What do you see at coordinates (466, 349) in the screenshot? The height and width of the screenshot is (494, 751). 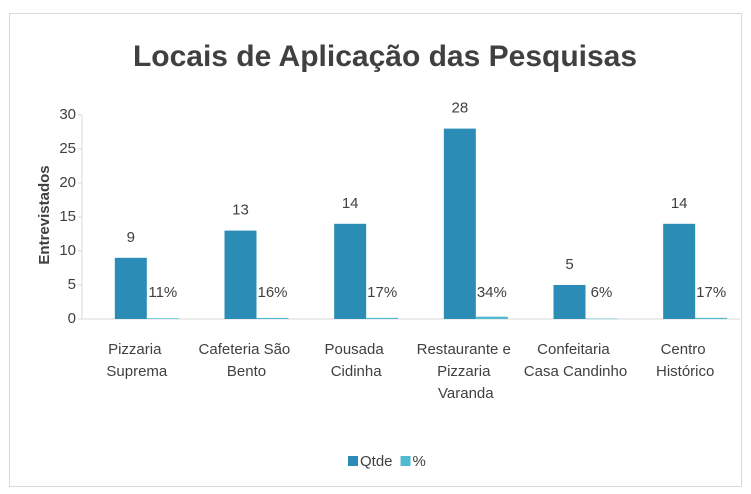 I see `x-tick-line: Restaurante e` at bounding box center [466, 349].